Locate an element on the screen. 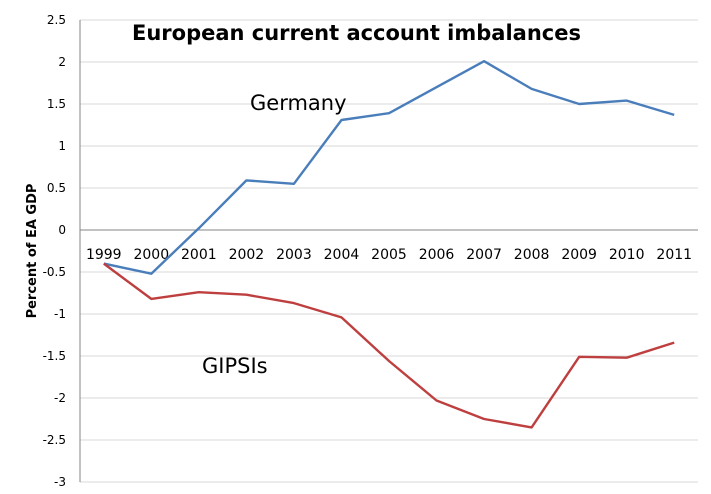  y-tick-label: 2.5 is located at coordinates (56, 20).